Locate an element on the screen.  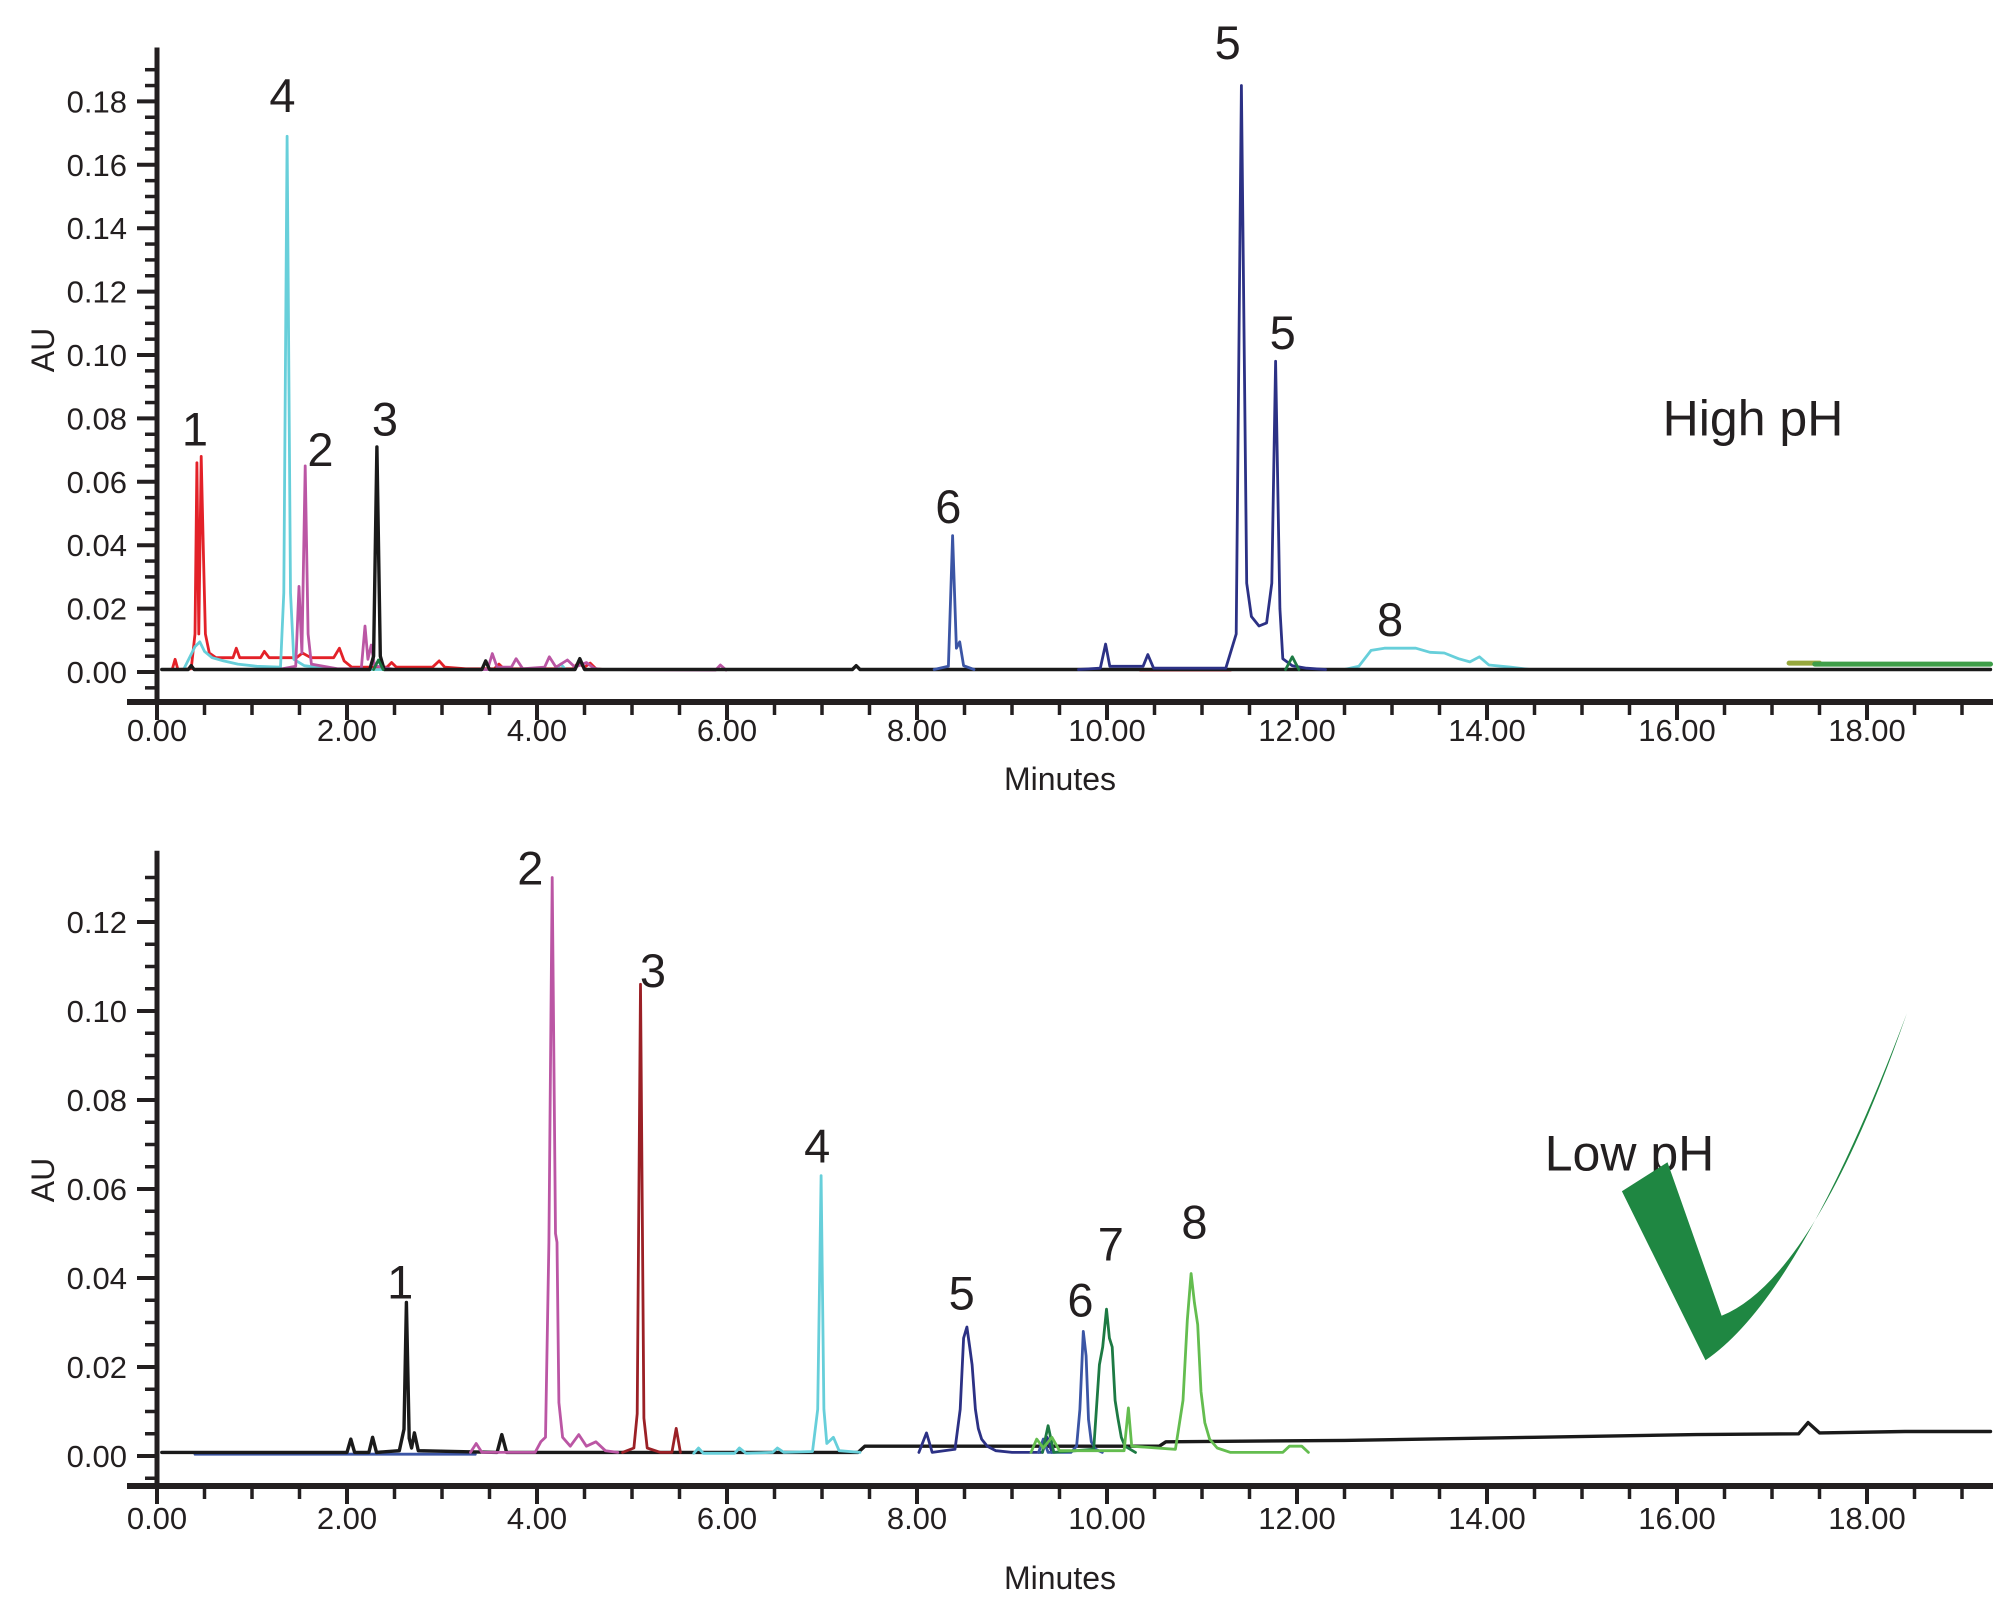
y-tick-label: 0.18 is located at coordinates (97, 101).